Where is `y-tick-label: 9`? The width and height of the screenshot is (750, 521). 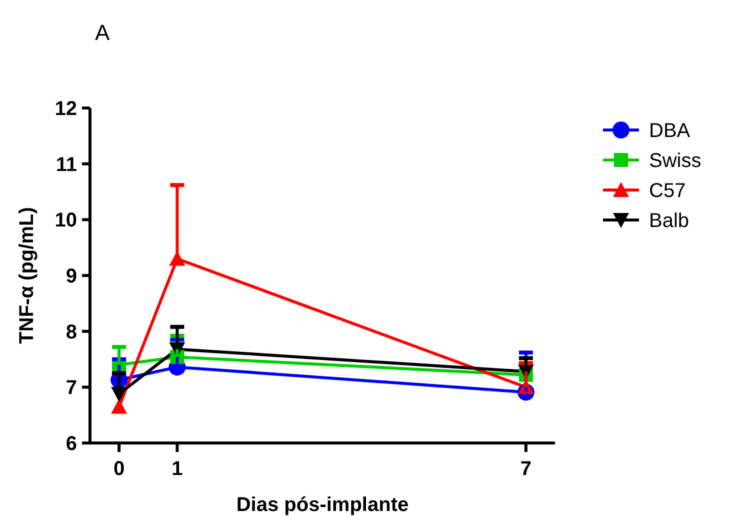 y-tick-label: 9 is located at coordinates (71, 277).